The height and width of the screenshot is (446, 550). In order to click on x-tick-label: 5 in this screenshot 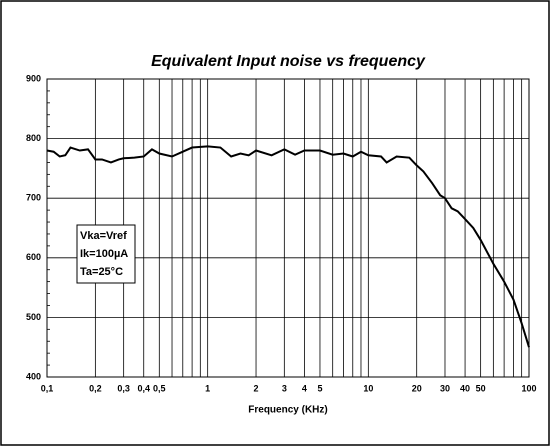, I will do `click(319, 388)`.